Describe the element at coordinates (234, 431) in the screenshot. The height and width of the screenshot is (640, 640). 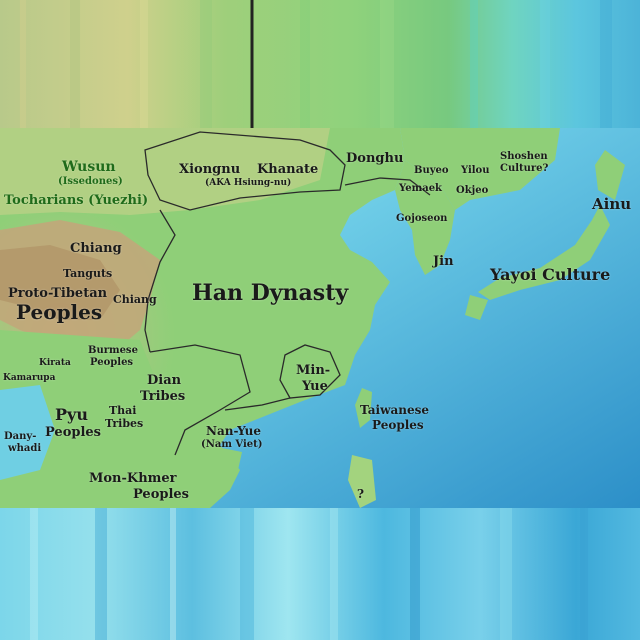
I see `label-nan-yue: Nan-Yue` at that location.